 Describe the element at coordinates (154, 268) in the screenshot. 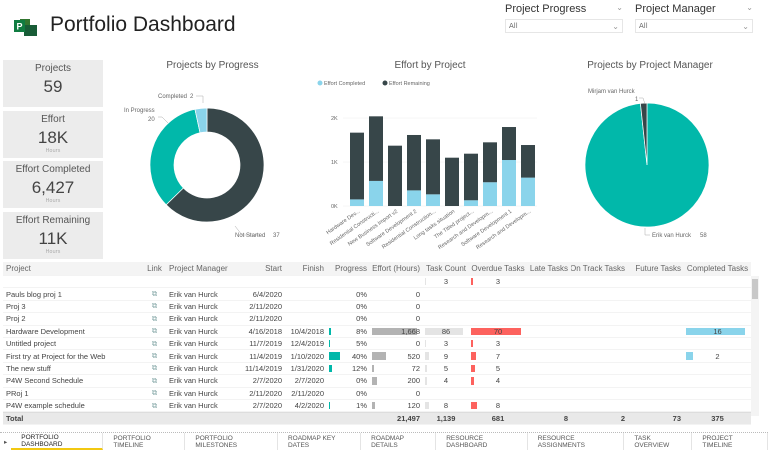

I see `column-header: Link` at that location.